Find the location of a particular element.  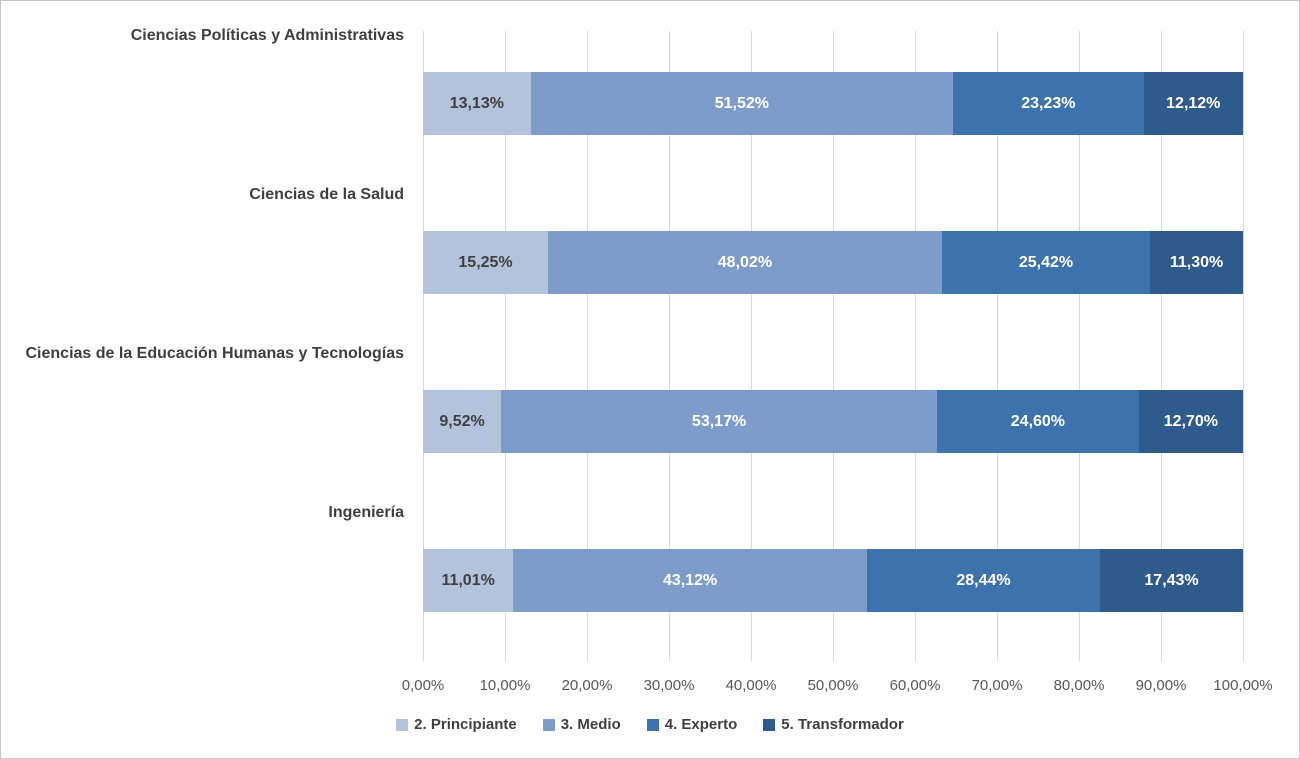

bar-segment: 17,43% is located at coordinates (1171, 580).